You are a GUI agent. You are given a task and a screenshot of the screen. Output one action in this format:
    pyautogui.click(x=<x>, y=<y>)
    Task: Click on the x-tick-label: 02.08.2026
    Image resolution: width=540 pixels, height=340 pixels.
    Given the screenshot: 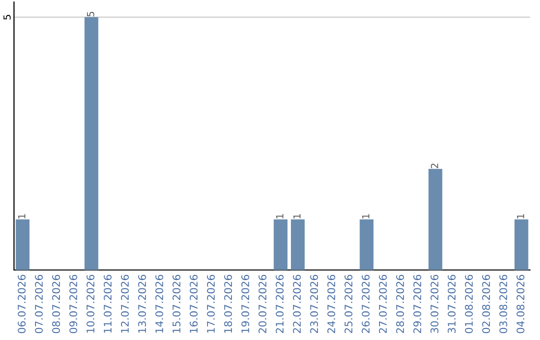 What is the action you would take?
    pyautogui.click(x=486, y=304)
    